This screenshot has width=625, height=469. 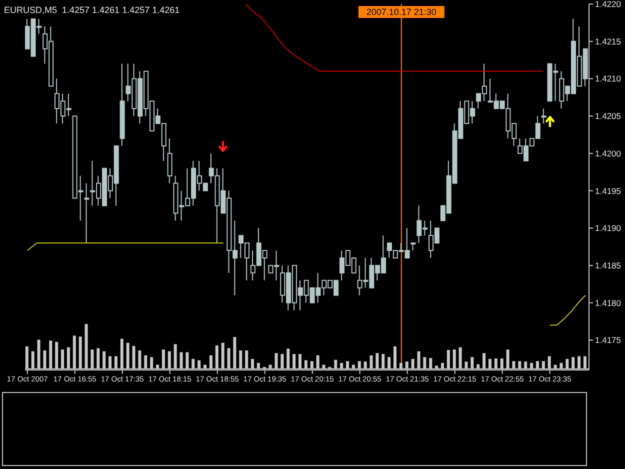 What do you see at coordinates (92, 10) in the screenshot?
I see `chart-title: EURUSD,M5 1.4257 1.4261 1.4257 1.4261` at bounding box center [92, 10].